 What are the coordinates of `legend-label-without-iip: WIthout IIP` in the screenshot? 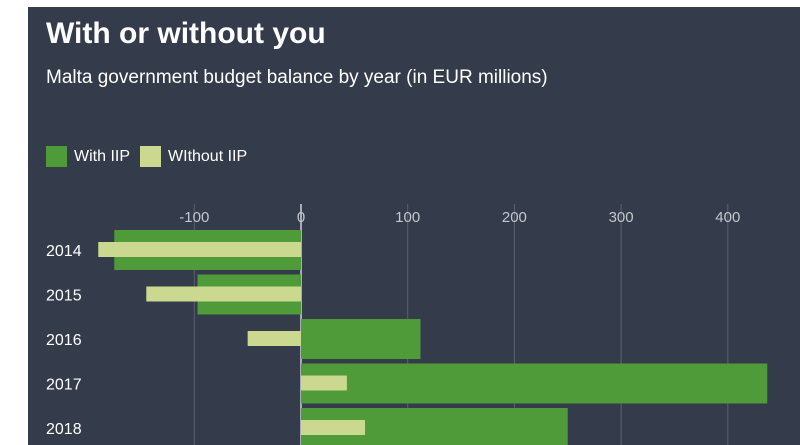 It's located at (208, 156).